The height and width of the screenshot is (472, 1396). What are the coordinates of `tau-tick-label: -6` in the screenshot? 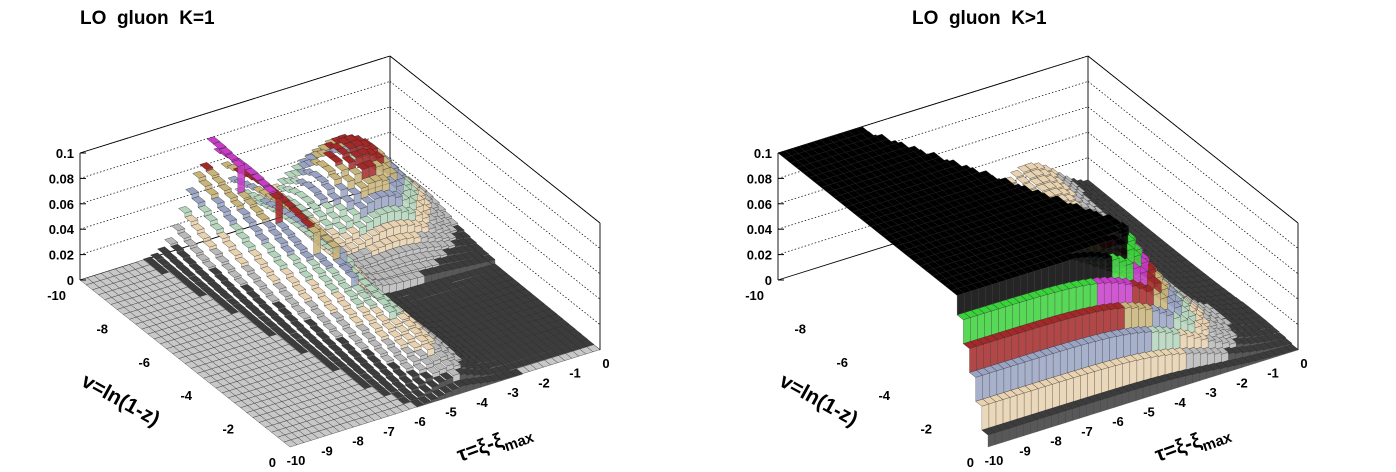 It's located at (420, 421).